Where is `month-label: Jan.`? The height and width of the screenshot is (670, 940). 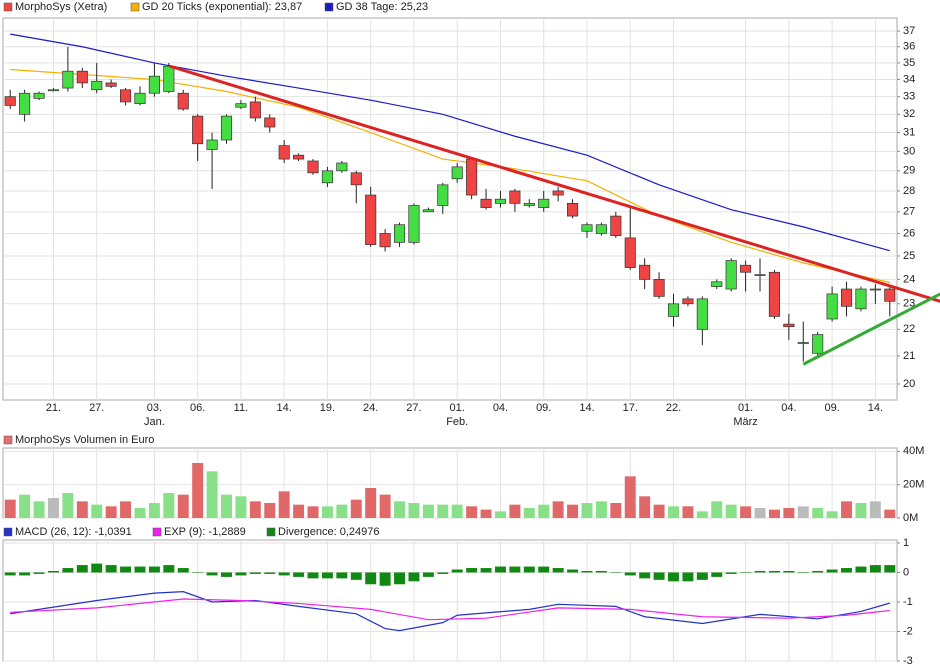
month-label: Jan. is located at coordinates (154, 422).